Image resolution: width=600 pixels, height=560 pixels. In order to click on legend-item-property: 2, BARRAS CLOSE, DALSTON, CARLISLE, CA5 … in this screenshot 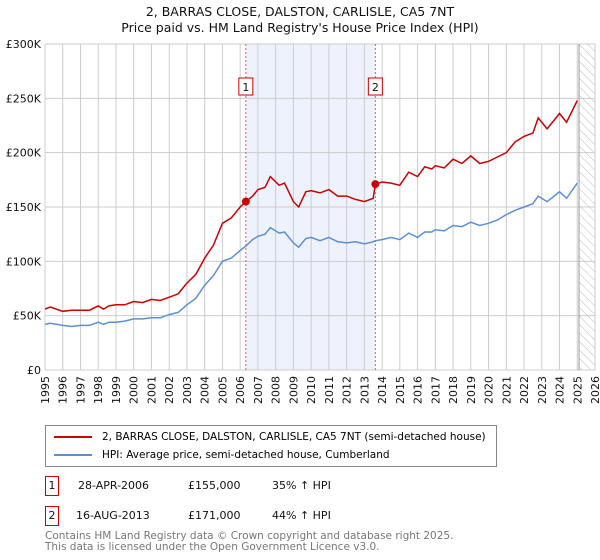, I will do `click(270, 437)`.